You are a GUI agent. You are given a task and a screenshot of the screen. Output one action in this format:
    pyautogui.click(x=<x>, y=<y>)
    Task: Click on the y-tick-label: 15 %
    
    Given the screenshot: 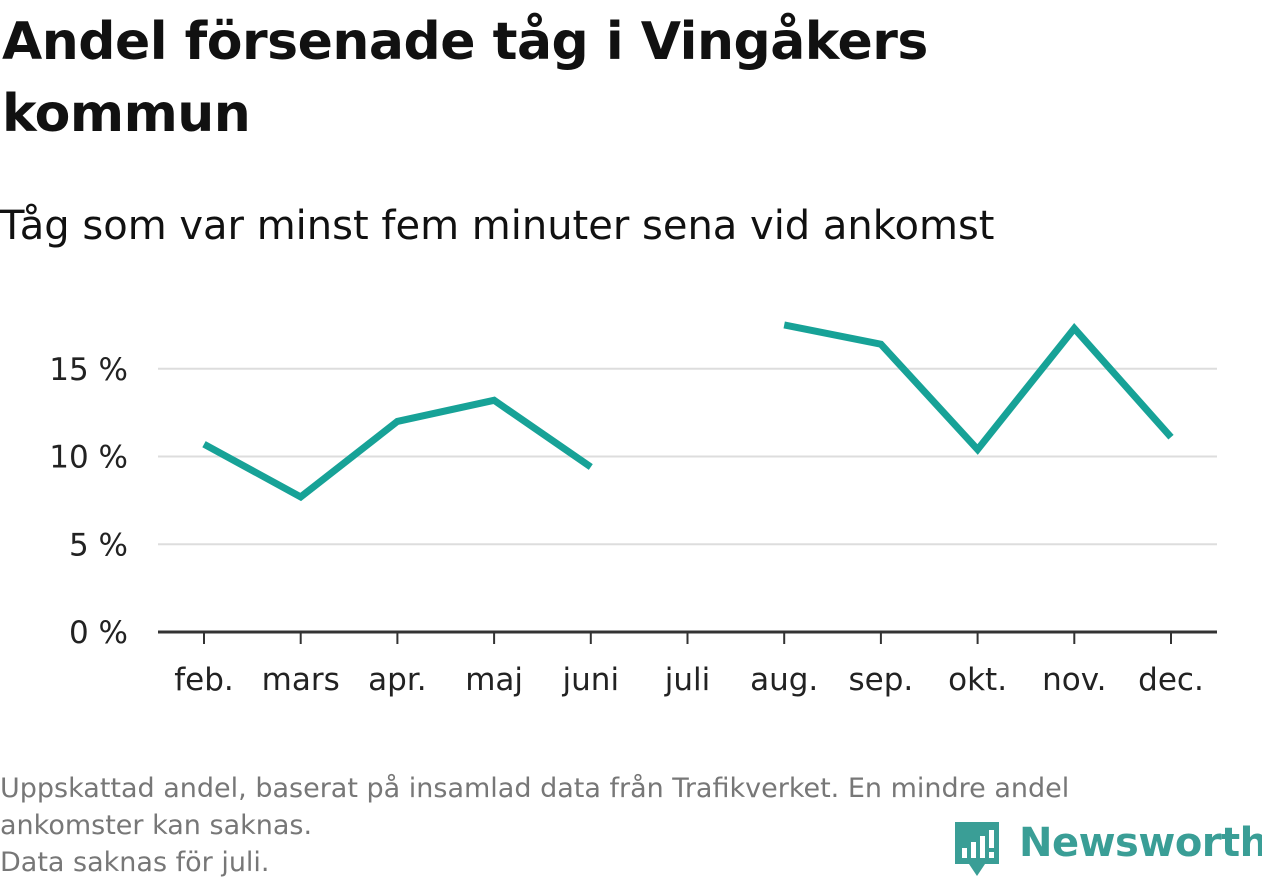 What is the action you would take?
    pyautogui.click(x=88, y=370)
    